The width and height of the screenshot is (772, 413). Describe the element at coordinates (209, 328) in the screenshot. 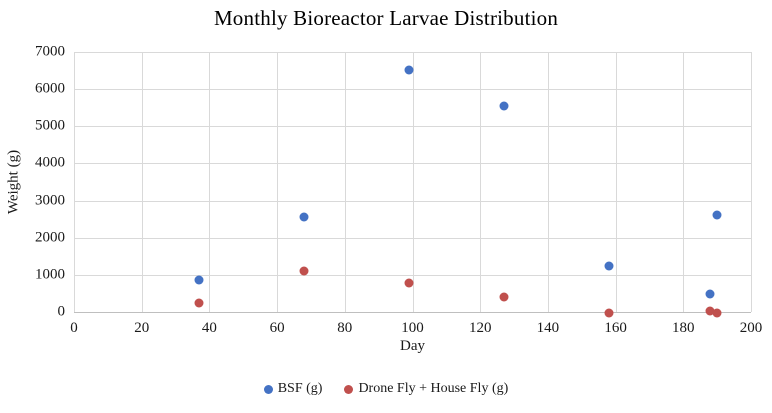

I see `x-axis-tick-label: 40` at that location.